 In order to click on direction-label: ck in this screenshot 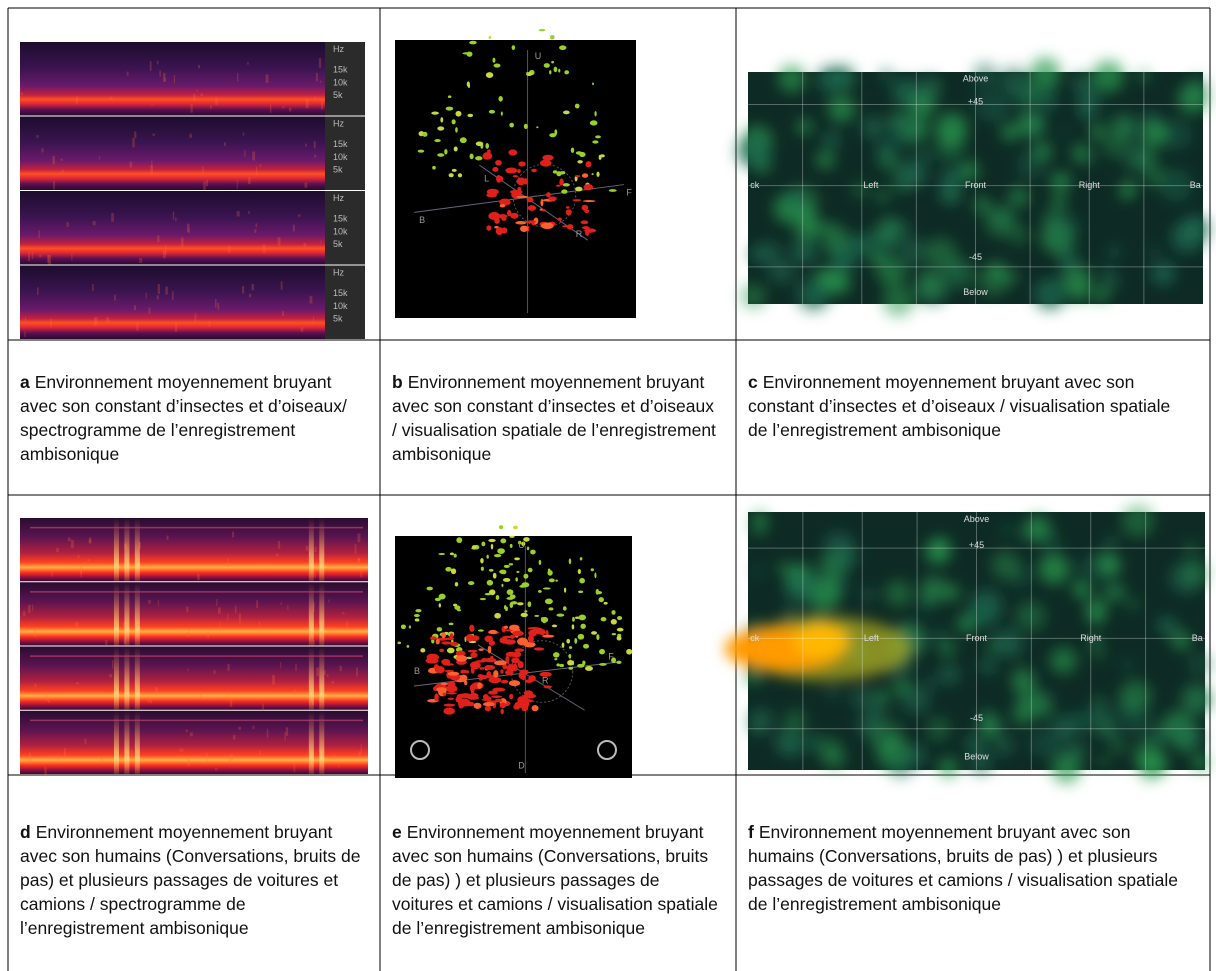, I will do `click(755, 185)`.